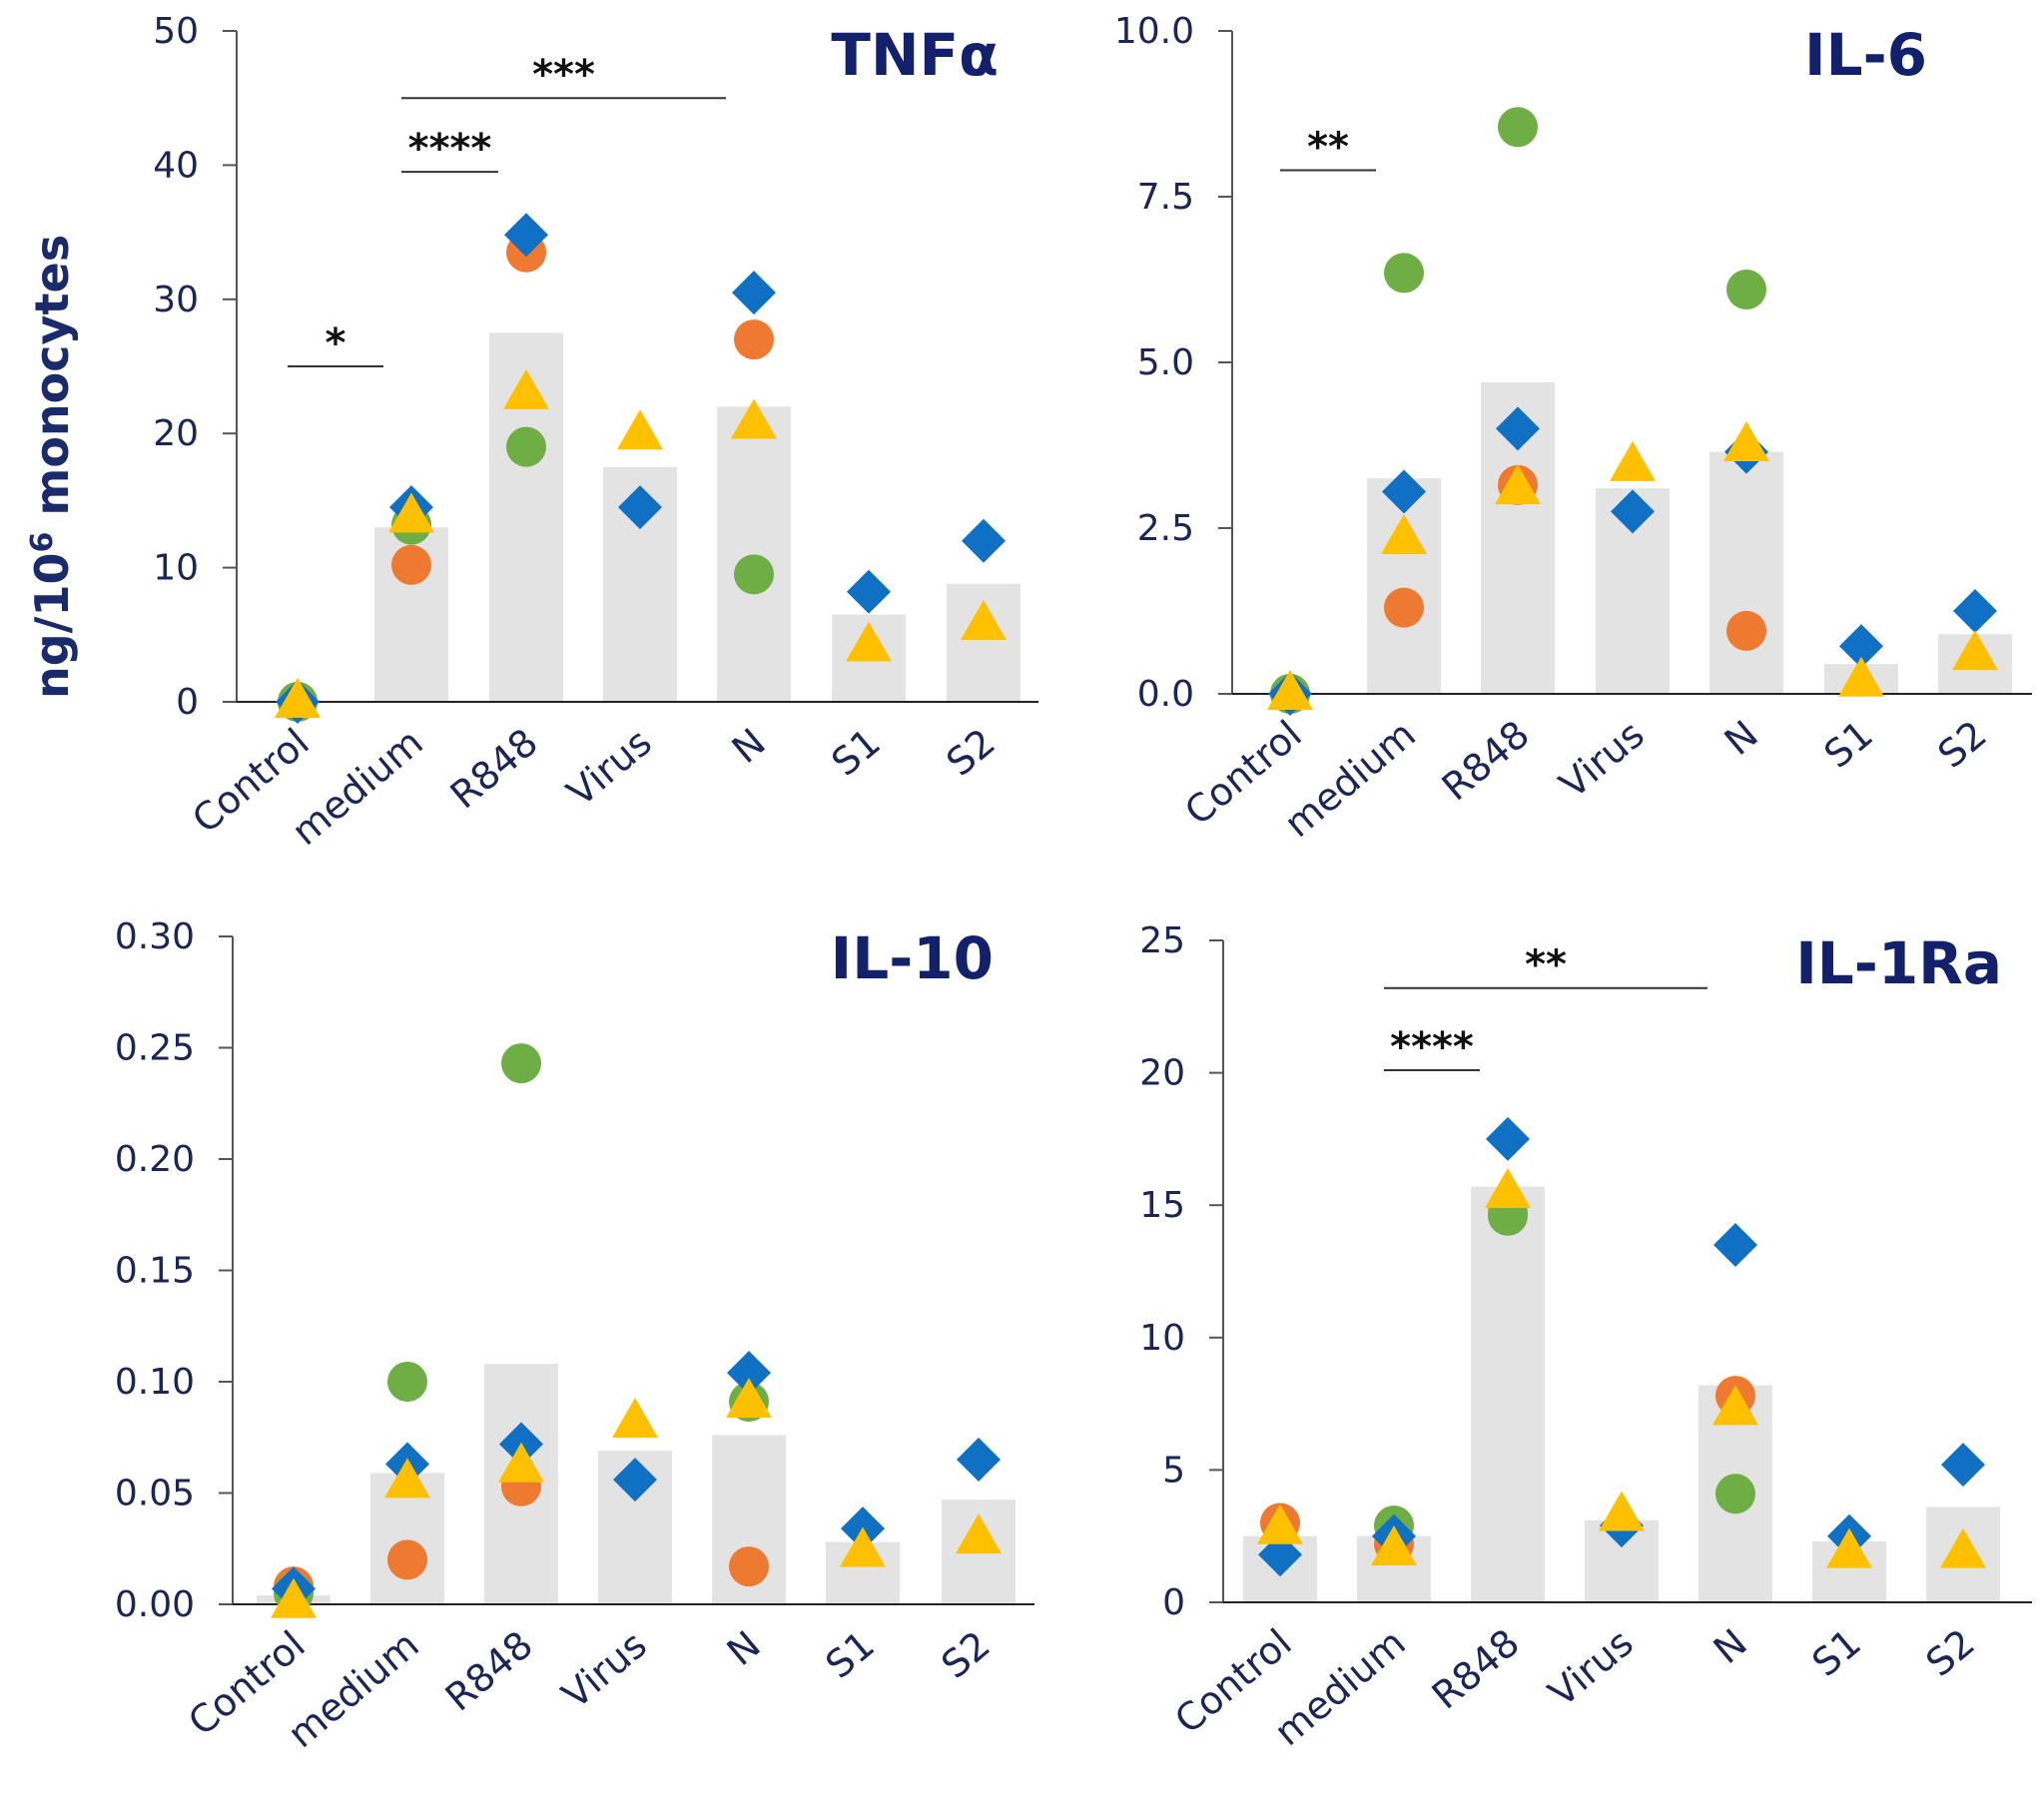 This screenshot has height=1802, width=2044. I want to click on y-tick-label: 0.30, so click(155, 936).